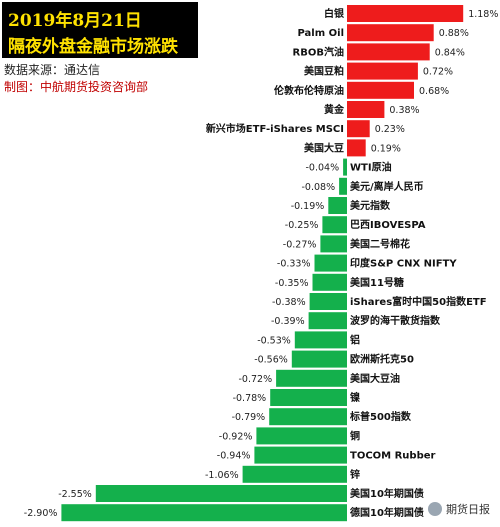  I want to click on category-label: 印度S&P CNX NIFTY, so click(403, 263).